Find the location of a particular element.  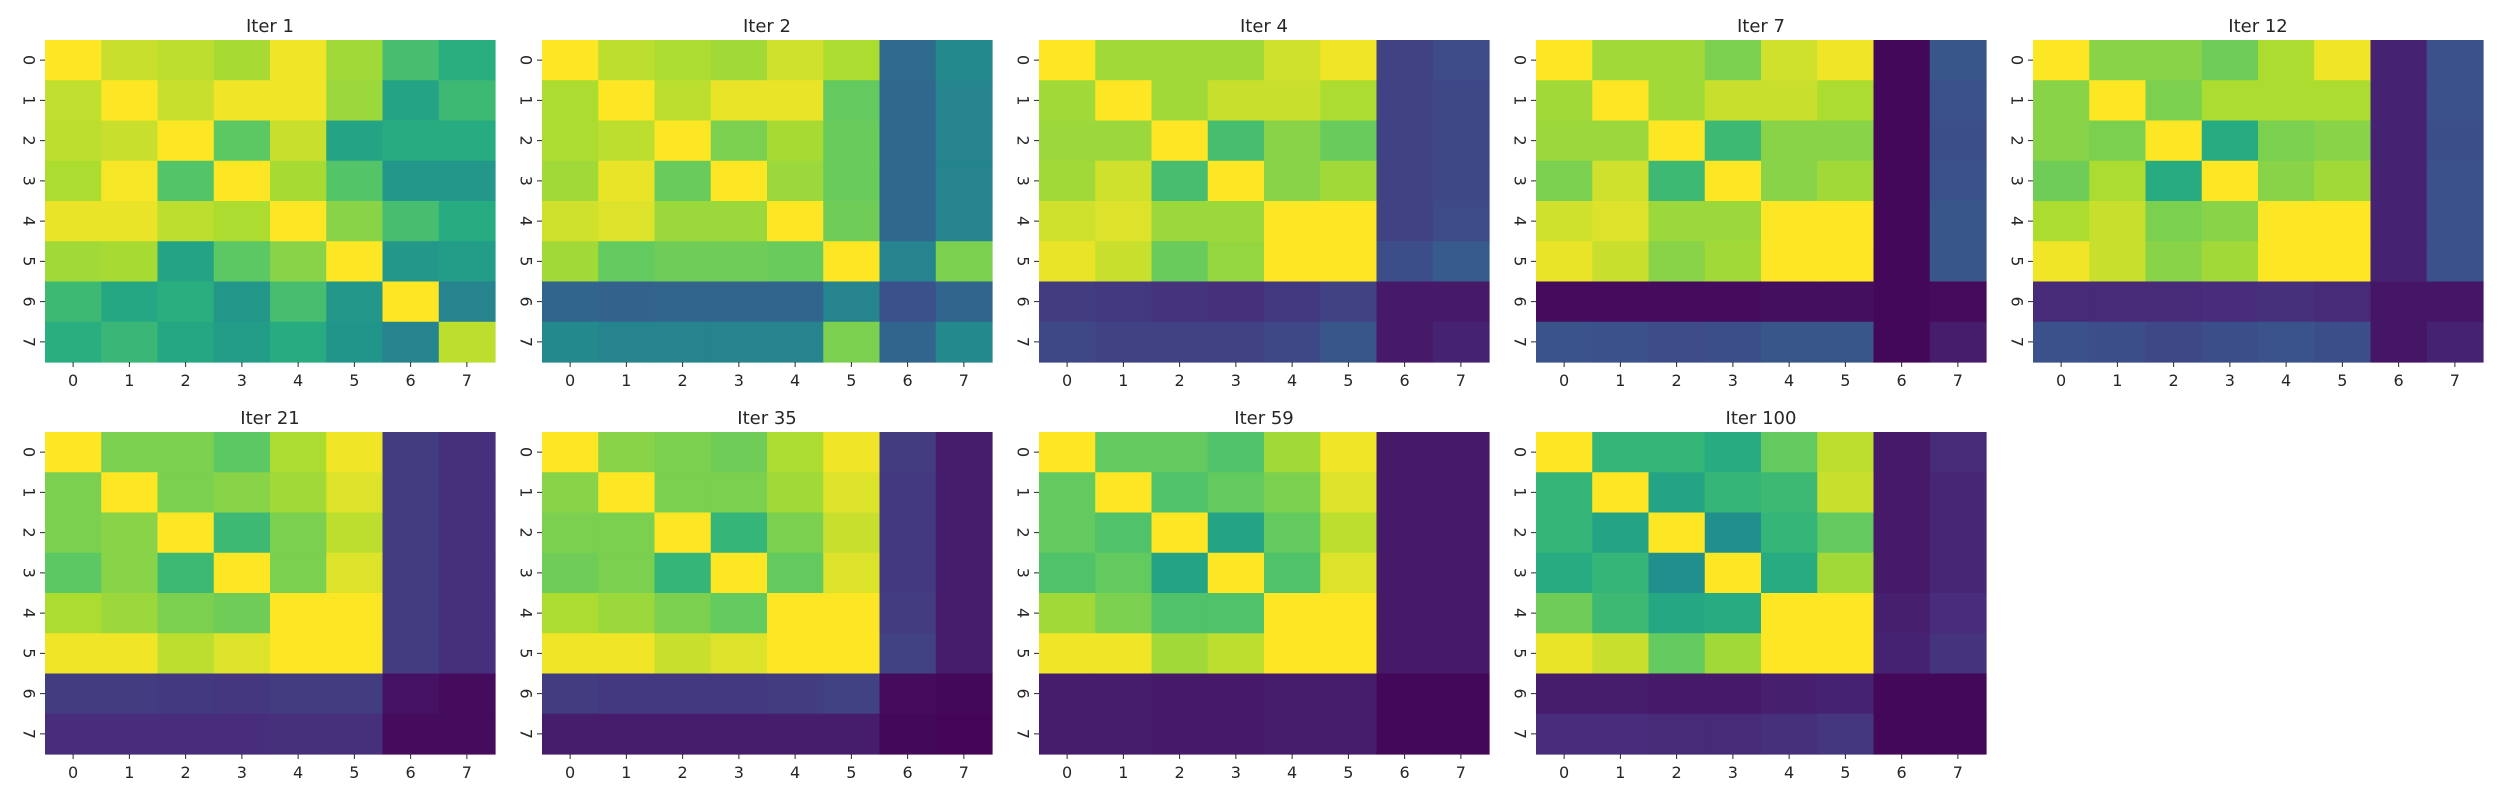

y-tick-label: 6 is located at coordinates (526, 694).